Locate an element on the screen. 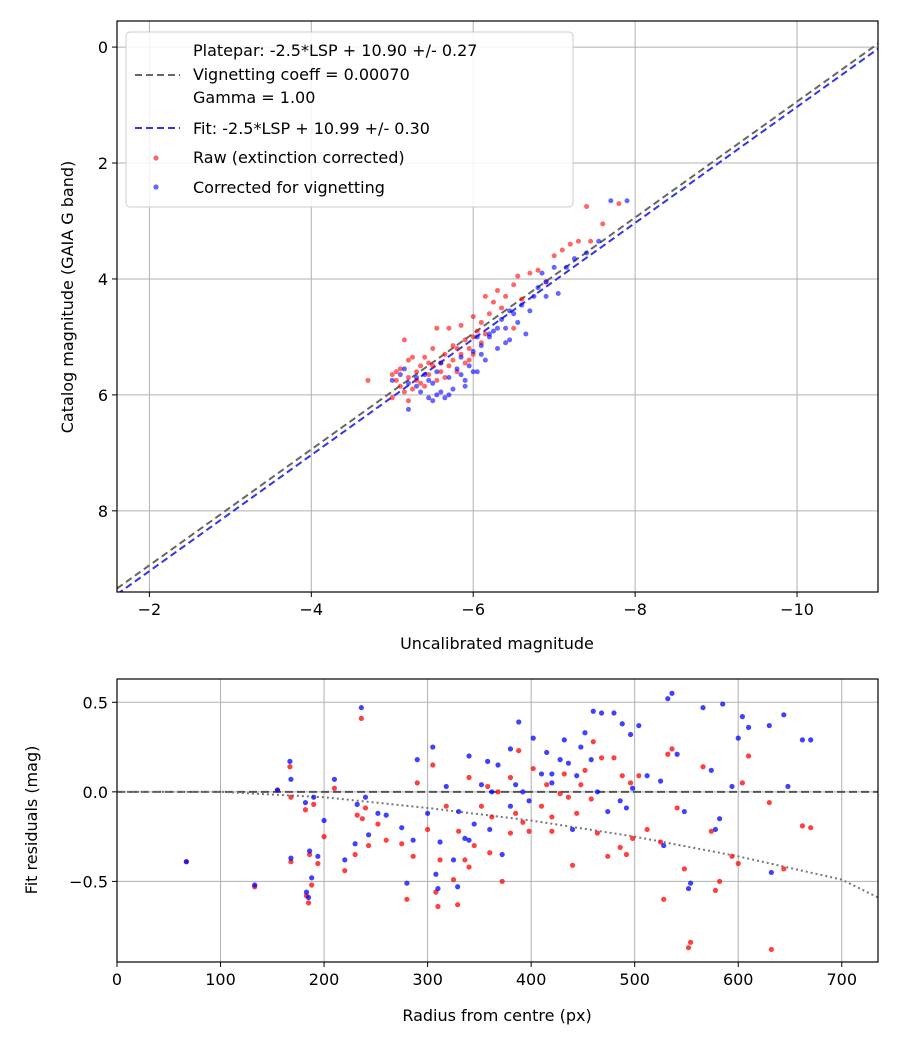  legend-raw-marker is located at coordinates (156, 158).